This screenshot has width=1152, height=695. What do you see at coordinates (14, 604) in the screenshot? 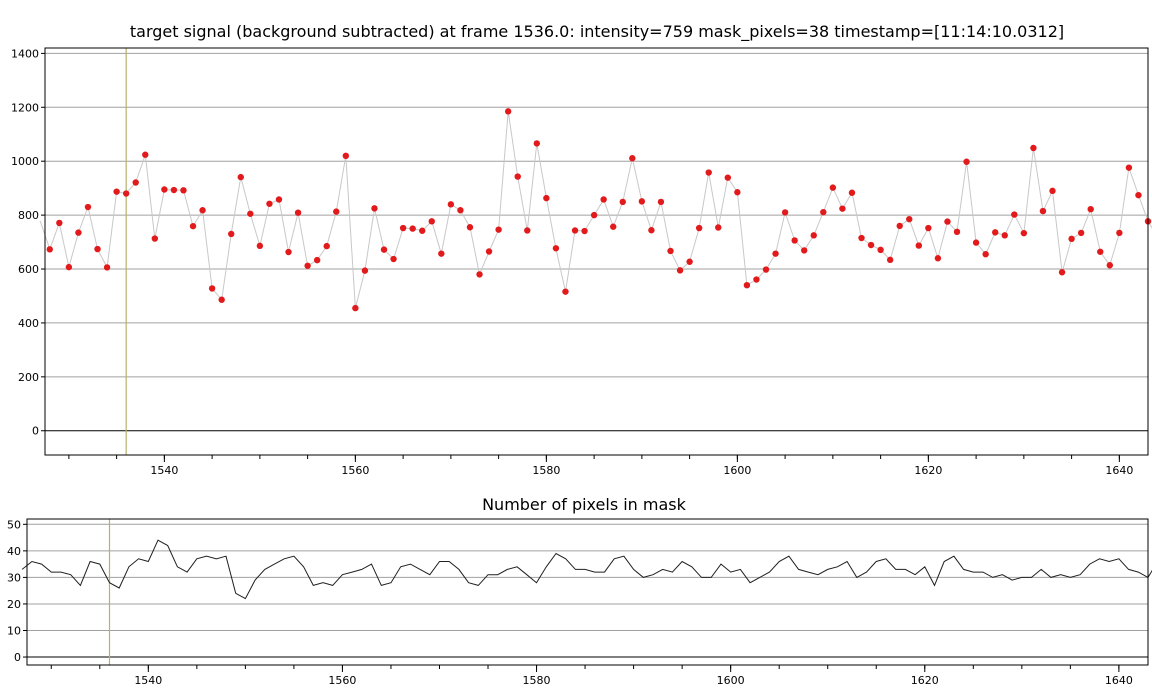
I see `p2-y-tick-label: 20` at bounding box center [14, 604].